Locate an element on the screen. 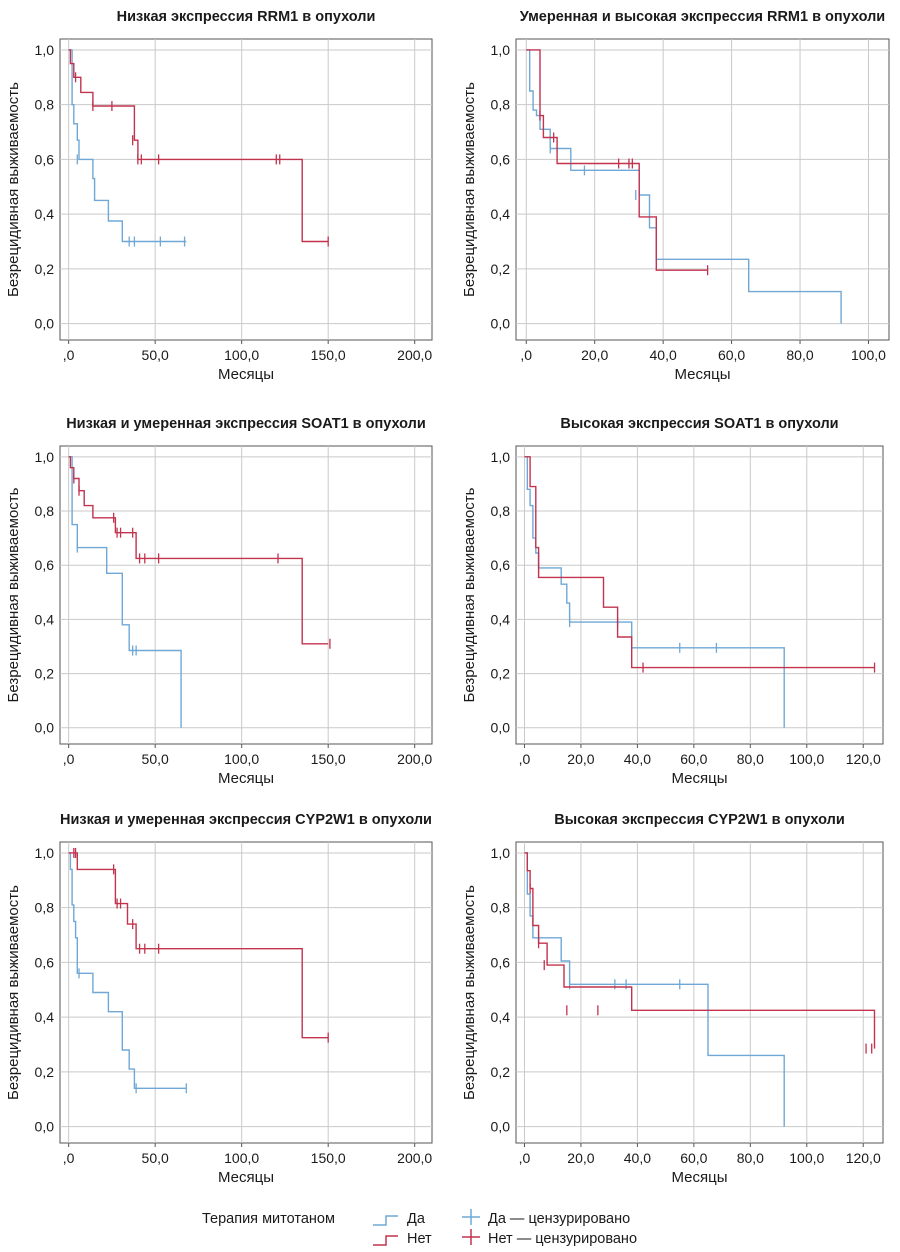  legend-no-label: Нет is located at coordinates (419, 1239).